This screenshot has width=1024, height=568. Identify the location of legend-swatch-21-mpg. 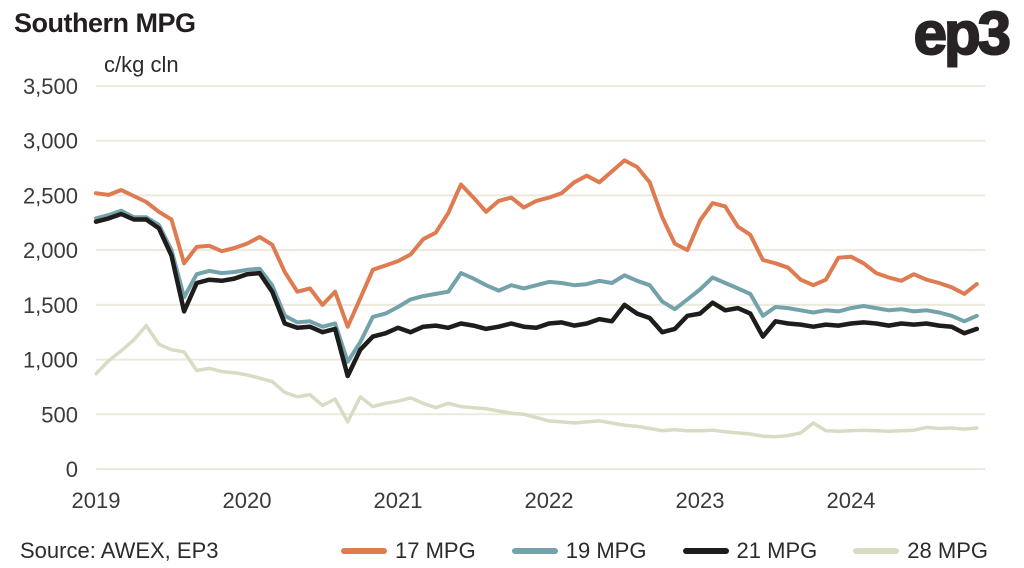
(705, 551).